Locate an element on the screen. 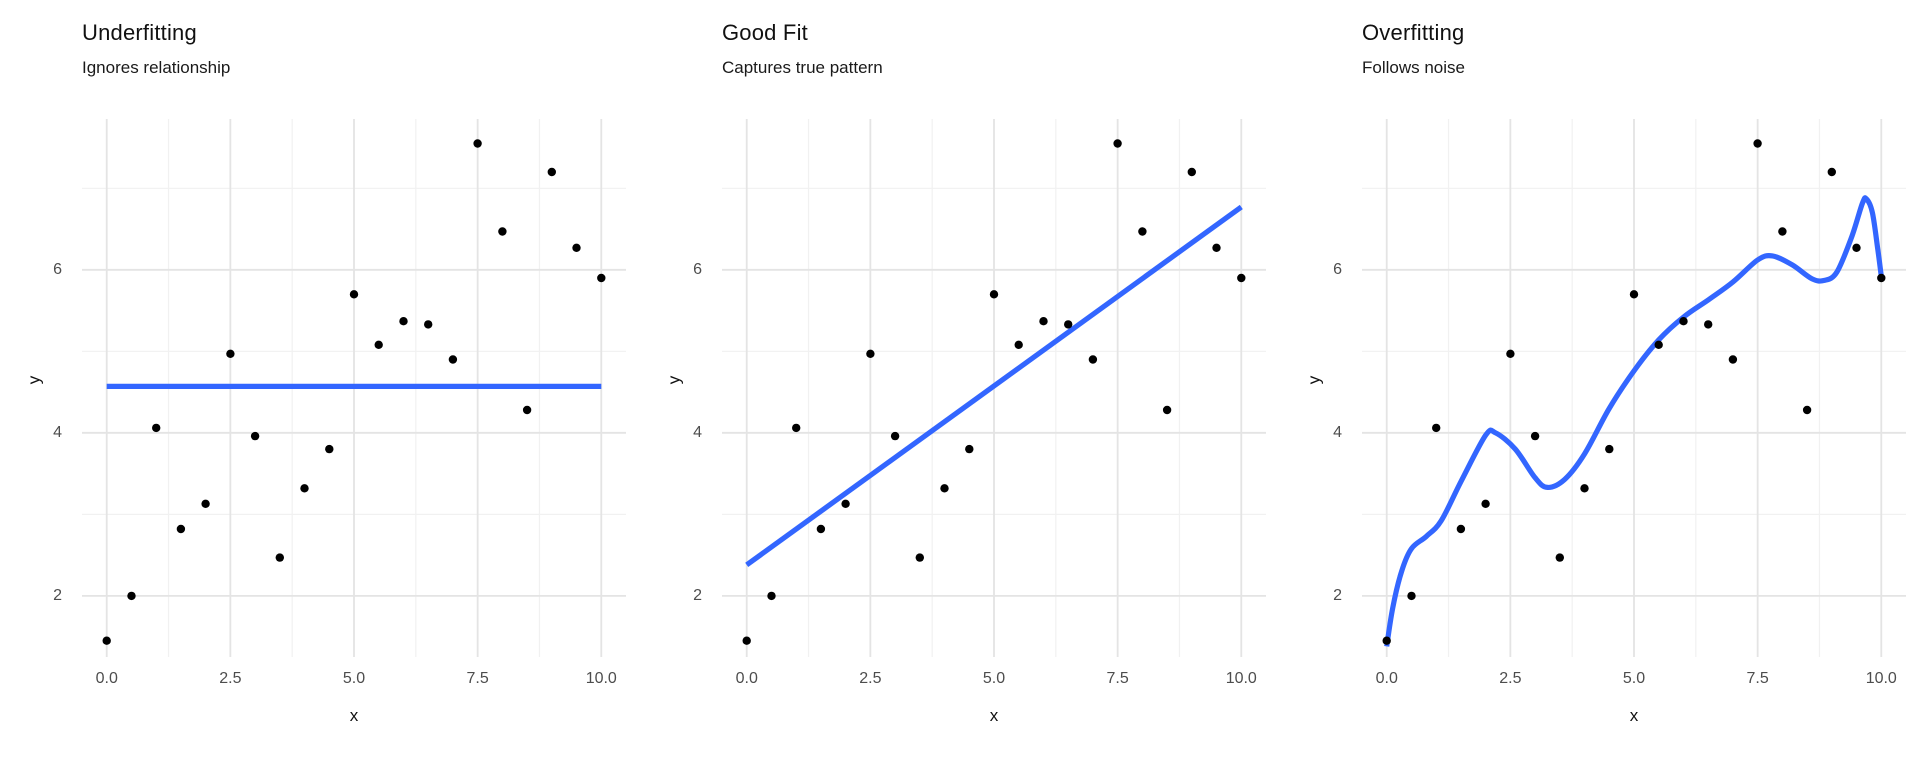 This screenshot has height=768, width=1920. plot-subtitle: Follows noise is located at coordinates (1413, 67).